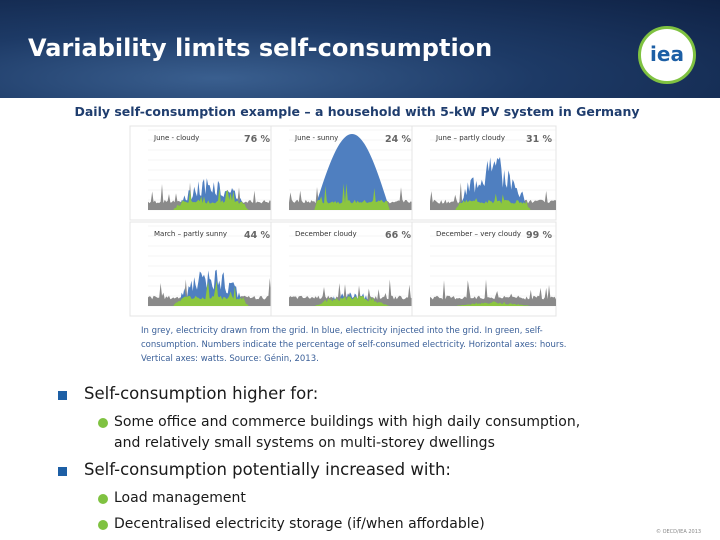 The height and width of the screenshot is (540, 720). Describe the element at coordinates (326, 234) in the screenshot. I see `panel-label: December cloudy` at that location.